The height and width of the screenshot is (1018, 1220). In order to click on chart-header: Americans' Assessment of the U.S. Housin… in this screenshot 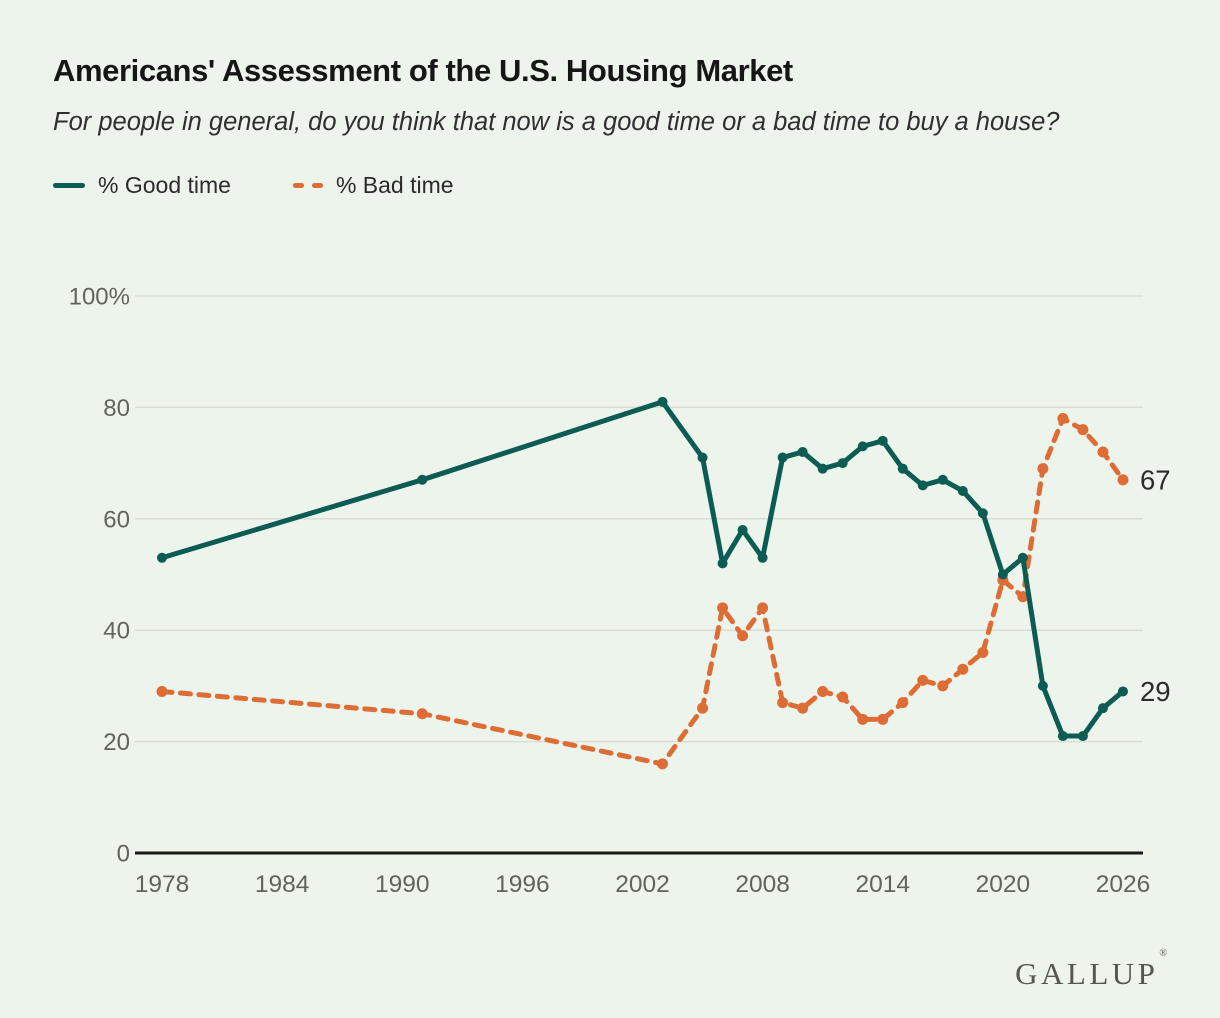, I will do `click(610, 71)`.